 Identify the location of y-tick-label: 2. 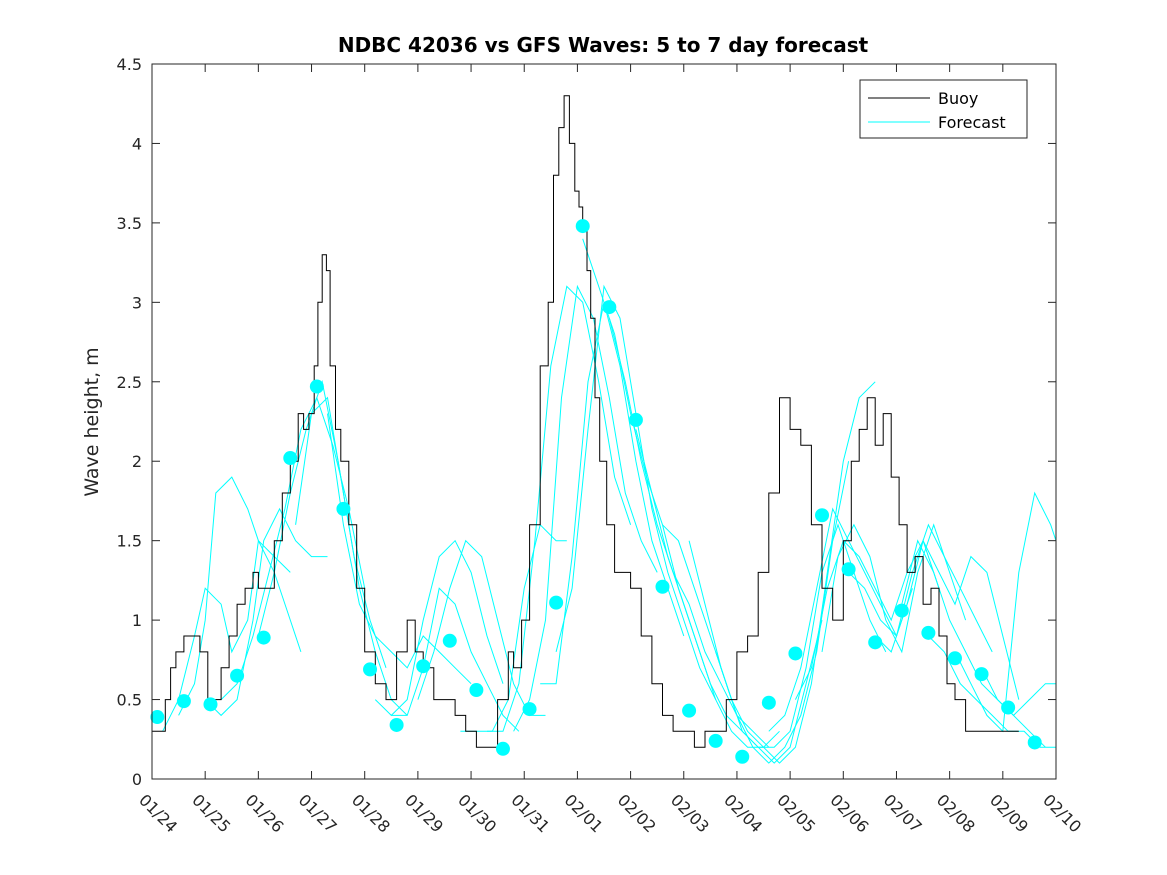
(137, 461).